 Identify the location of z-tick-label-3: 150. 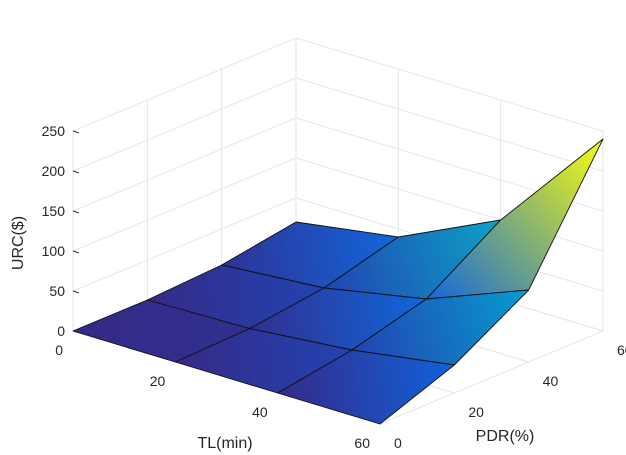
(54, 211).